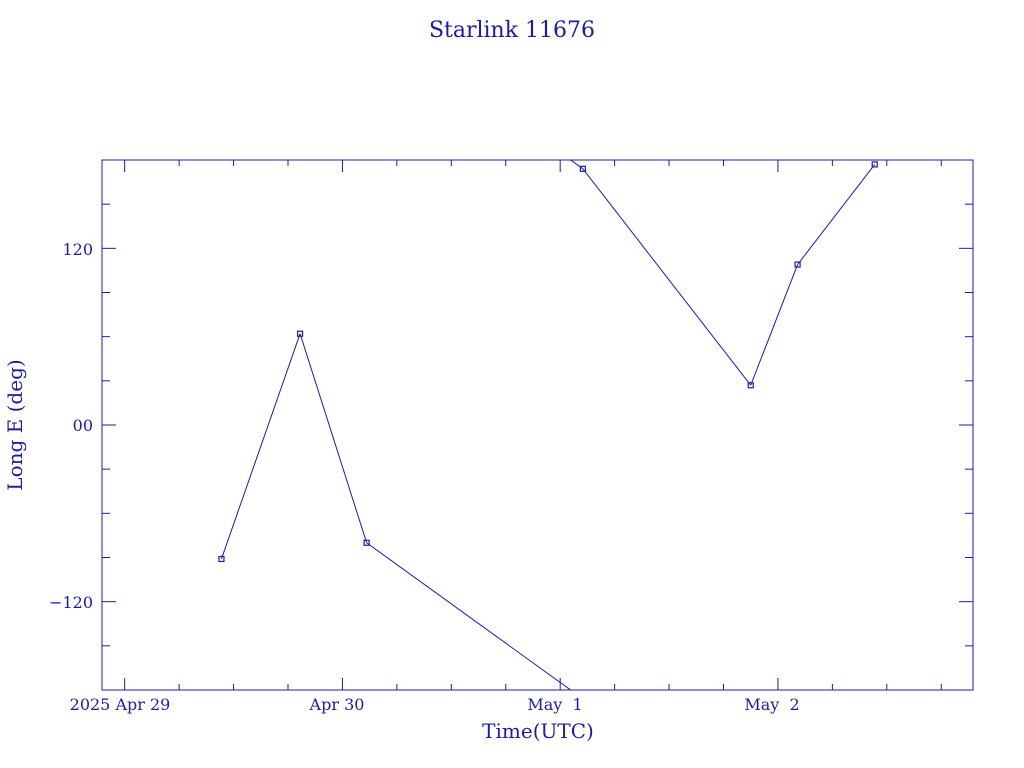 This screenshot has height=768, width=1024. What do you see at coordinates (512, 30) in the screenshot?
I see `chart-title: Starlink 11676` at bounding box center [512, 30].